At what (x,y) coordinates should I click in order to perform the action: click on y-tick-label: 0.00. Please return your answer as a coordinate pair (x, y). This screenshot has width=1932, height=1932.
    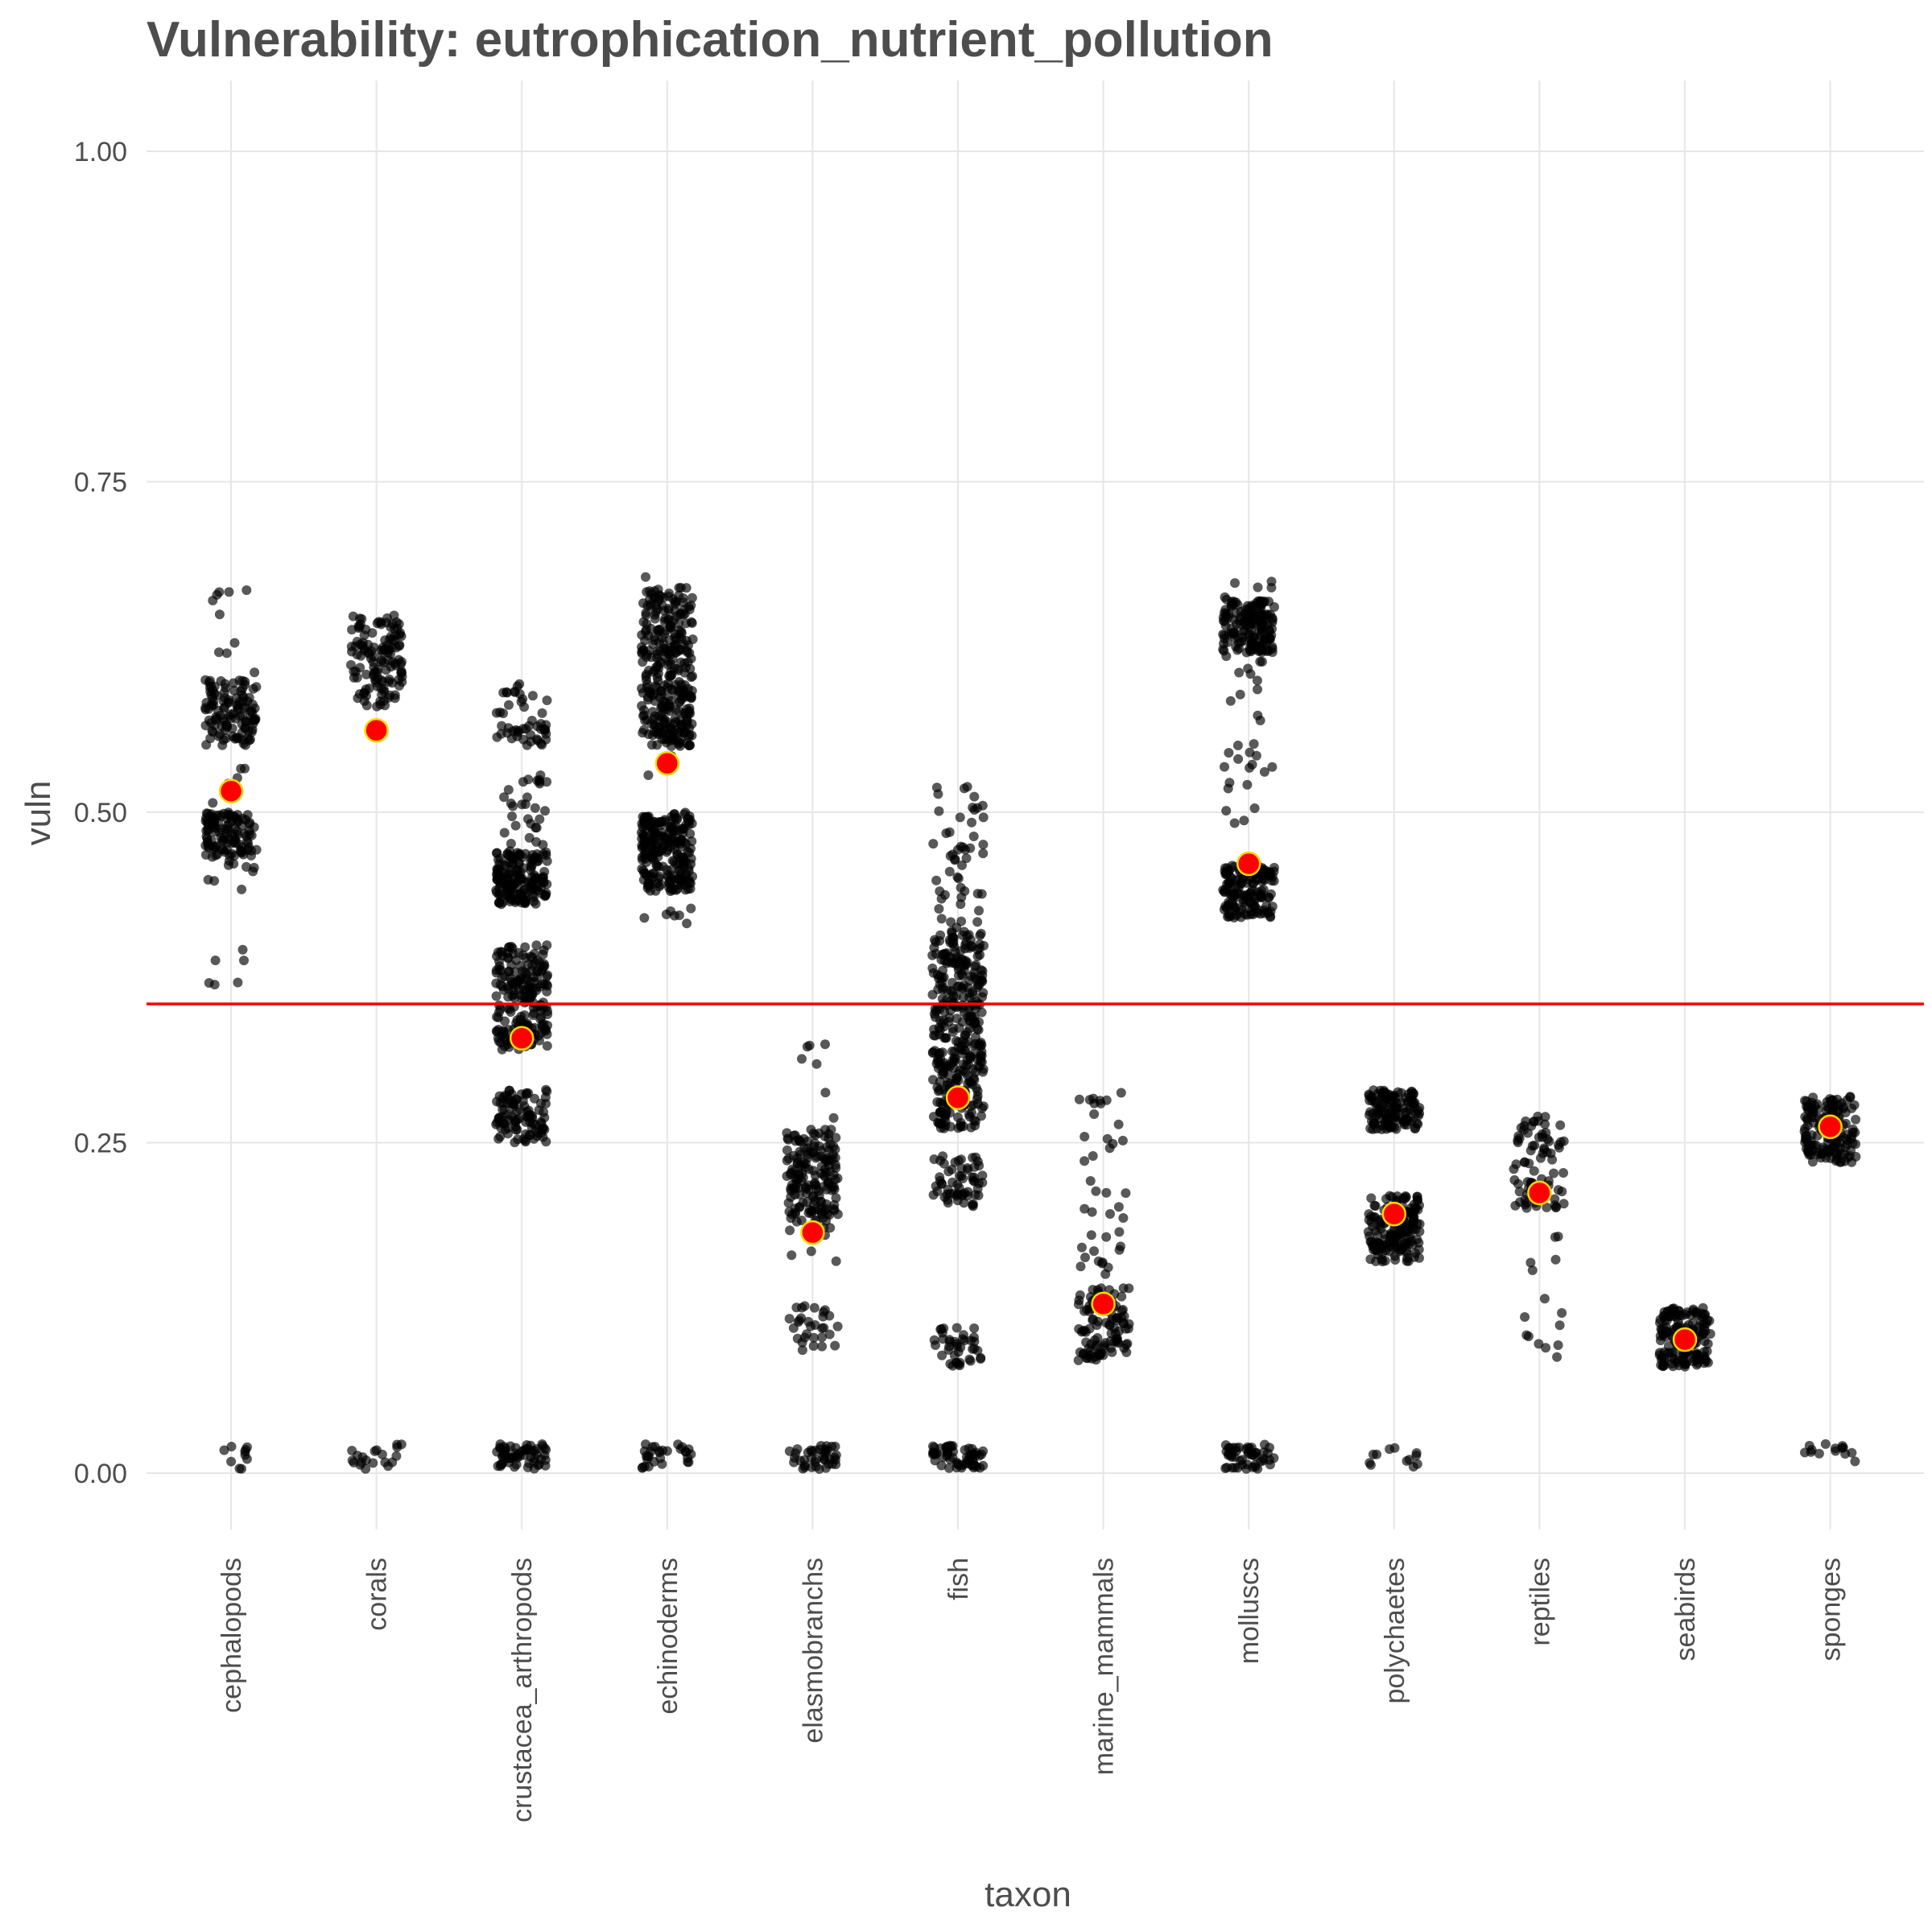
    Looking at the image, I should click on (100, 1474).